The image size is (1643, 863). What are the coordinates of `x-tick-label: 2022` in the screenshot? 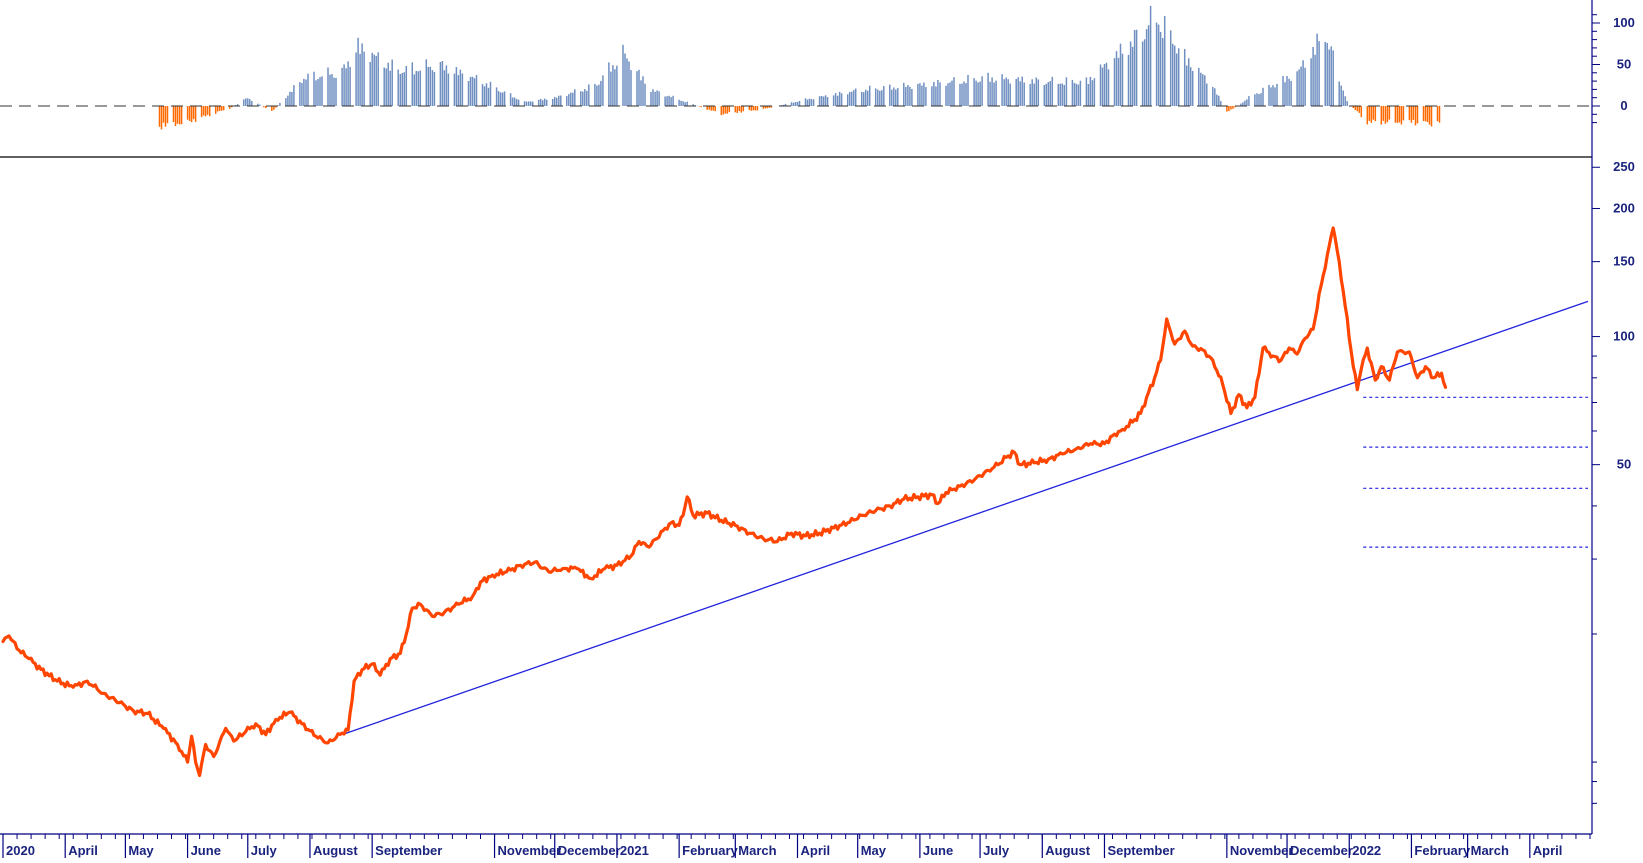 It's located at (1366, 850).